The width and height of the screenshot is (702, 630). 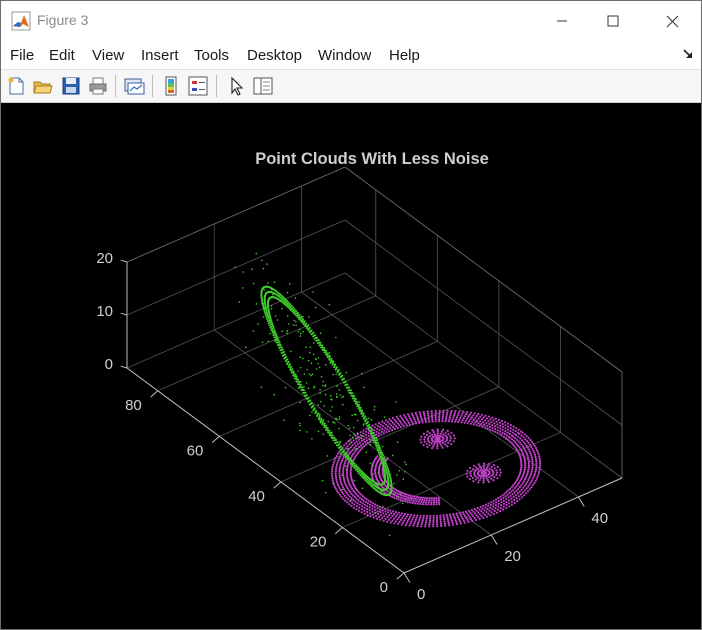 What do you see at coordinates (345, 55) in the screenshot?
I see `menu-window: Window` at bounding box center [345, 55].